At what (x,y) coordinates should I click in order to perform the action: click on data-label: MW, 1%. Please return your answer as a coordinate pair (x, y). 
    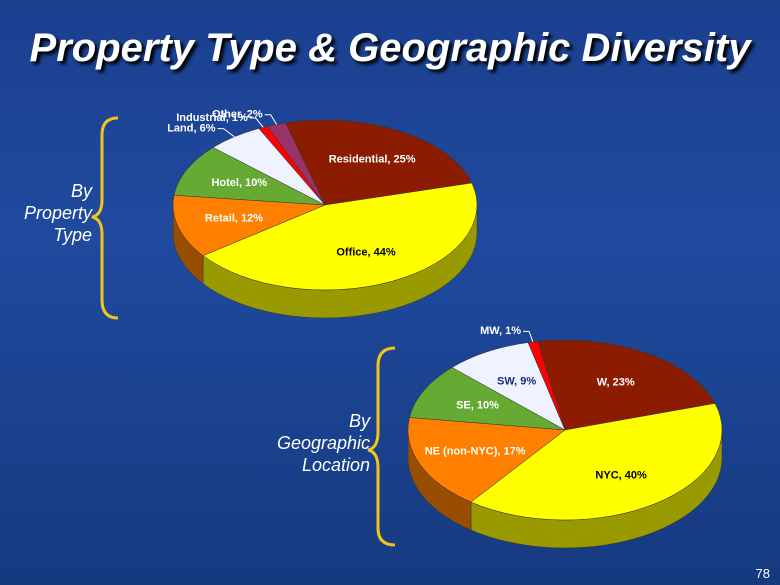
    Looking at the image, I should click on (500, 331).